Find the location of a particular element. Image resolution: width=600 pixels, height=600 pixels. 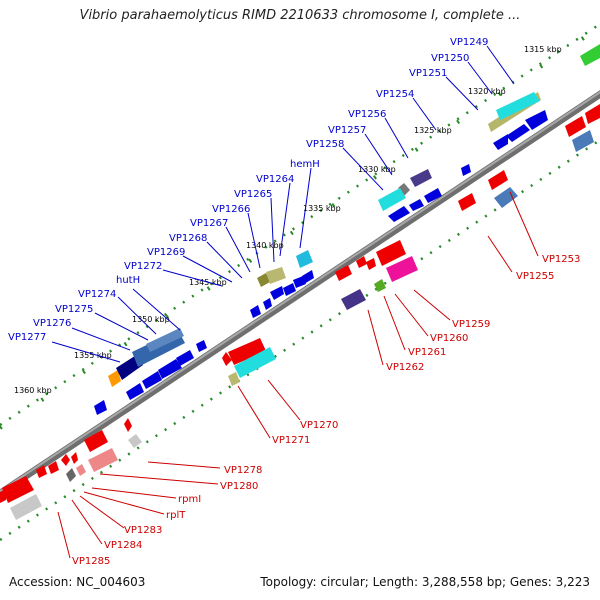

gene-label: VP1277 is located at coordinates (27, 337).